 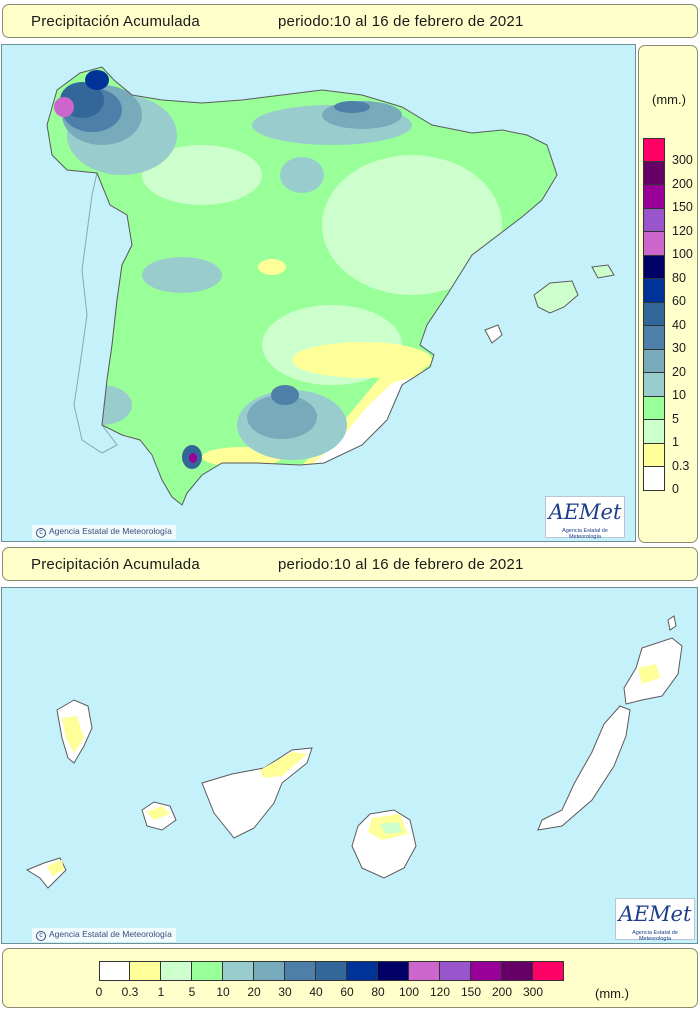 What do you see at coordinates (409, 992) in the screenshot?
I see `hlegend-label: 100` at bounding box center [409, 992].